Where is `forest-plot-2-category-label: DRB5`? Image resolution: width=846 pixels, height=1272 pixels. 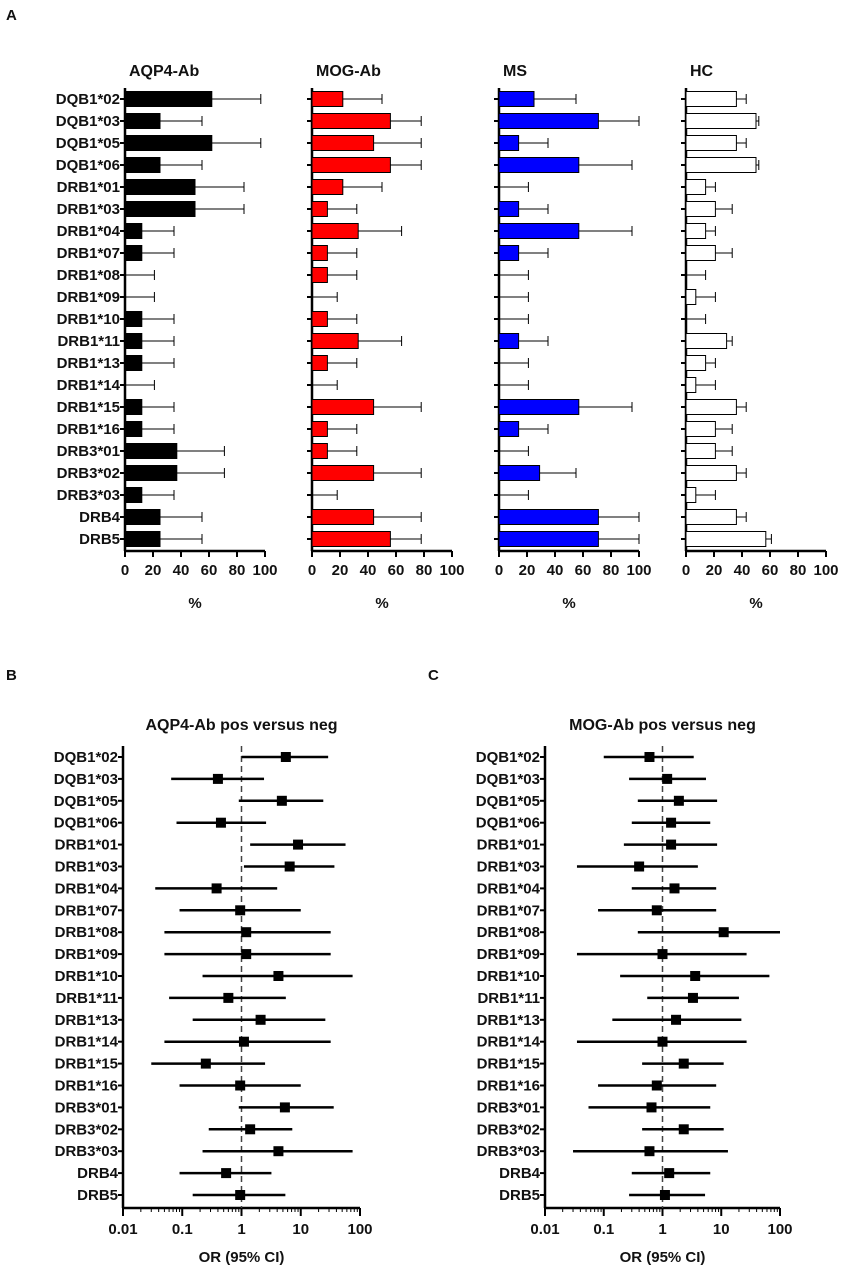 forest-plot-2-category-label: DRB5 is located at coordinates (519, 1195).